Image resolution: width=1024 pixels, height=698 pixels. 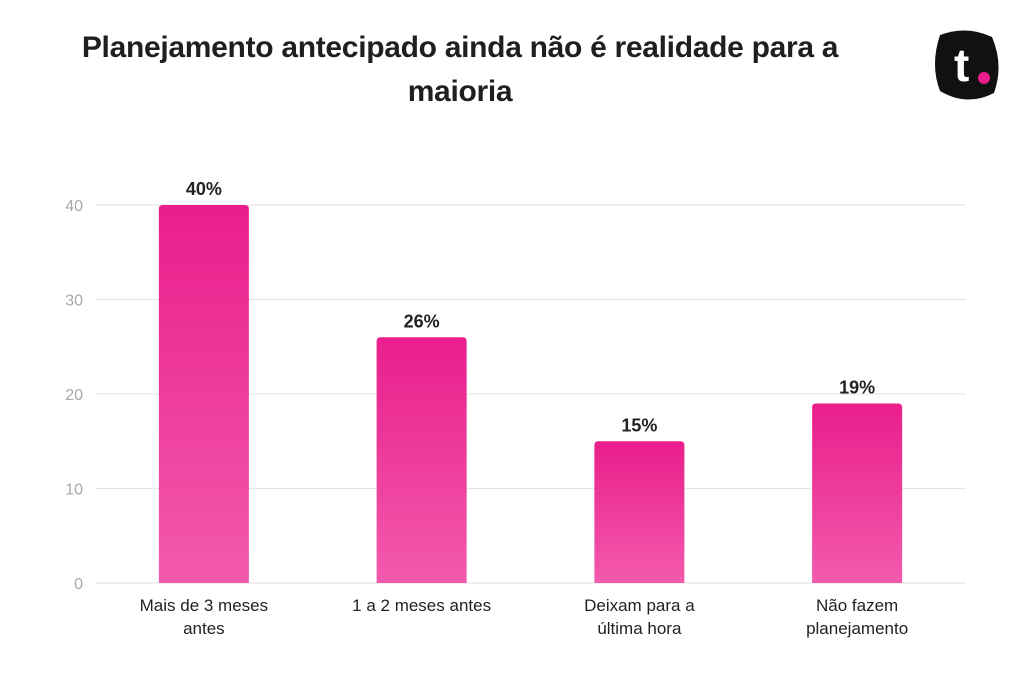 What do you see at coordinates (422, 321) in the screenshot?
I see `value-label: 26%` at bounding box center [422, 321].